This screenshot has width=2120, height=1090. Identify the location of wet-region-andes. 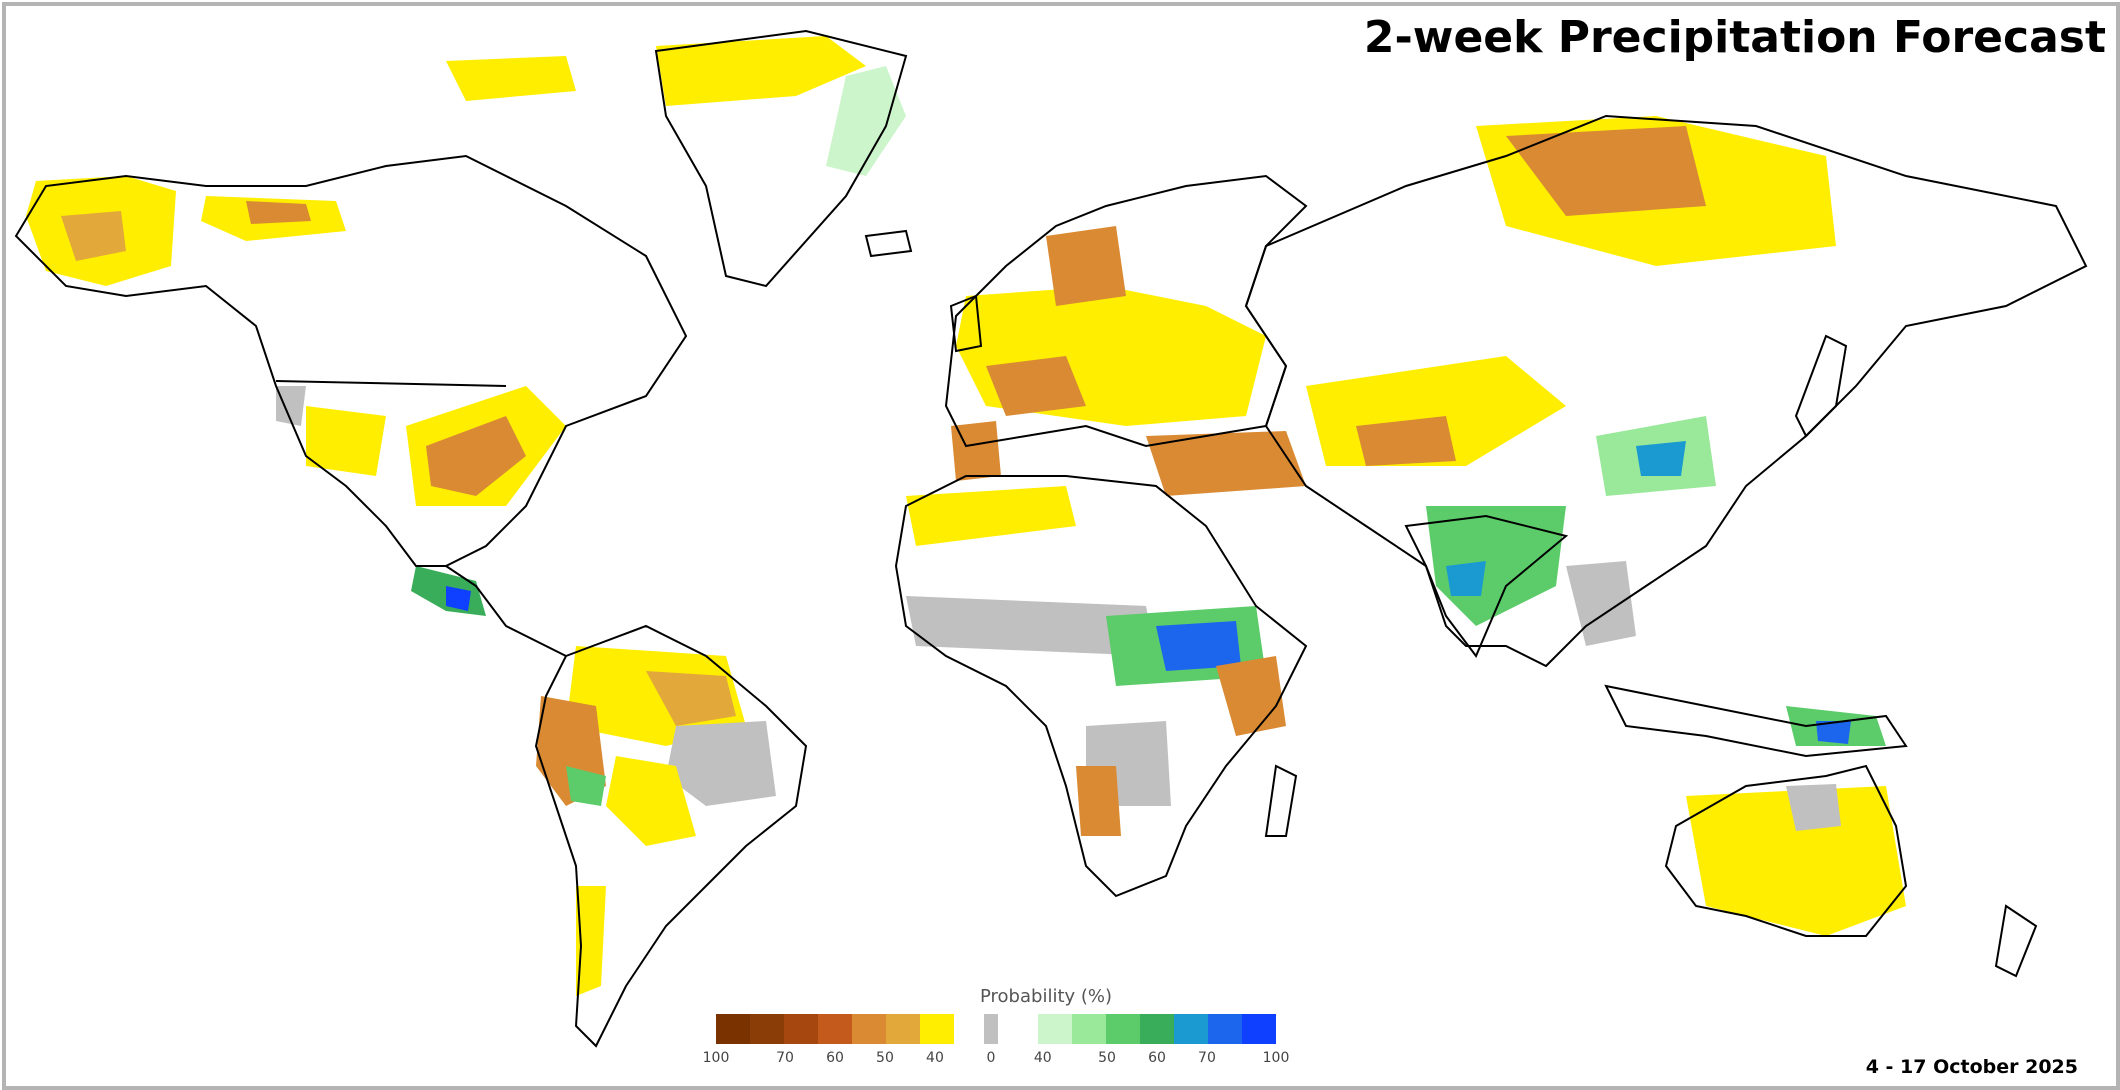
(586, 786).